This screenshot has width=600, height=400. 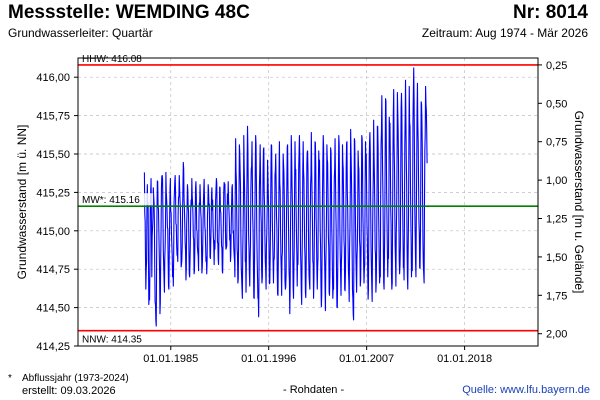 I want to click on x-tick-label: 01.01.2007, so click(x=366, y=359).